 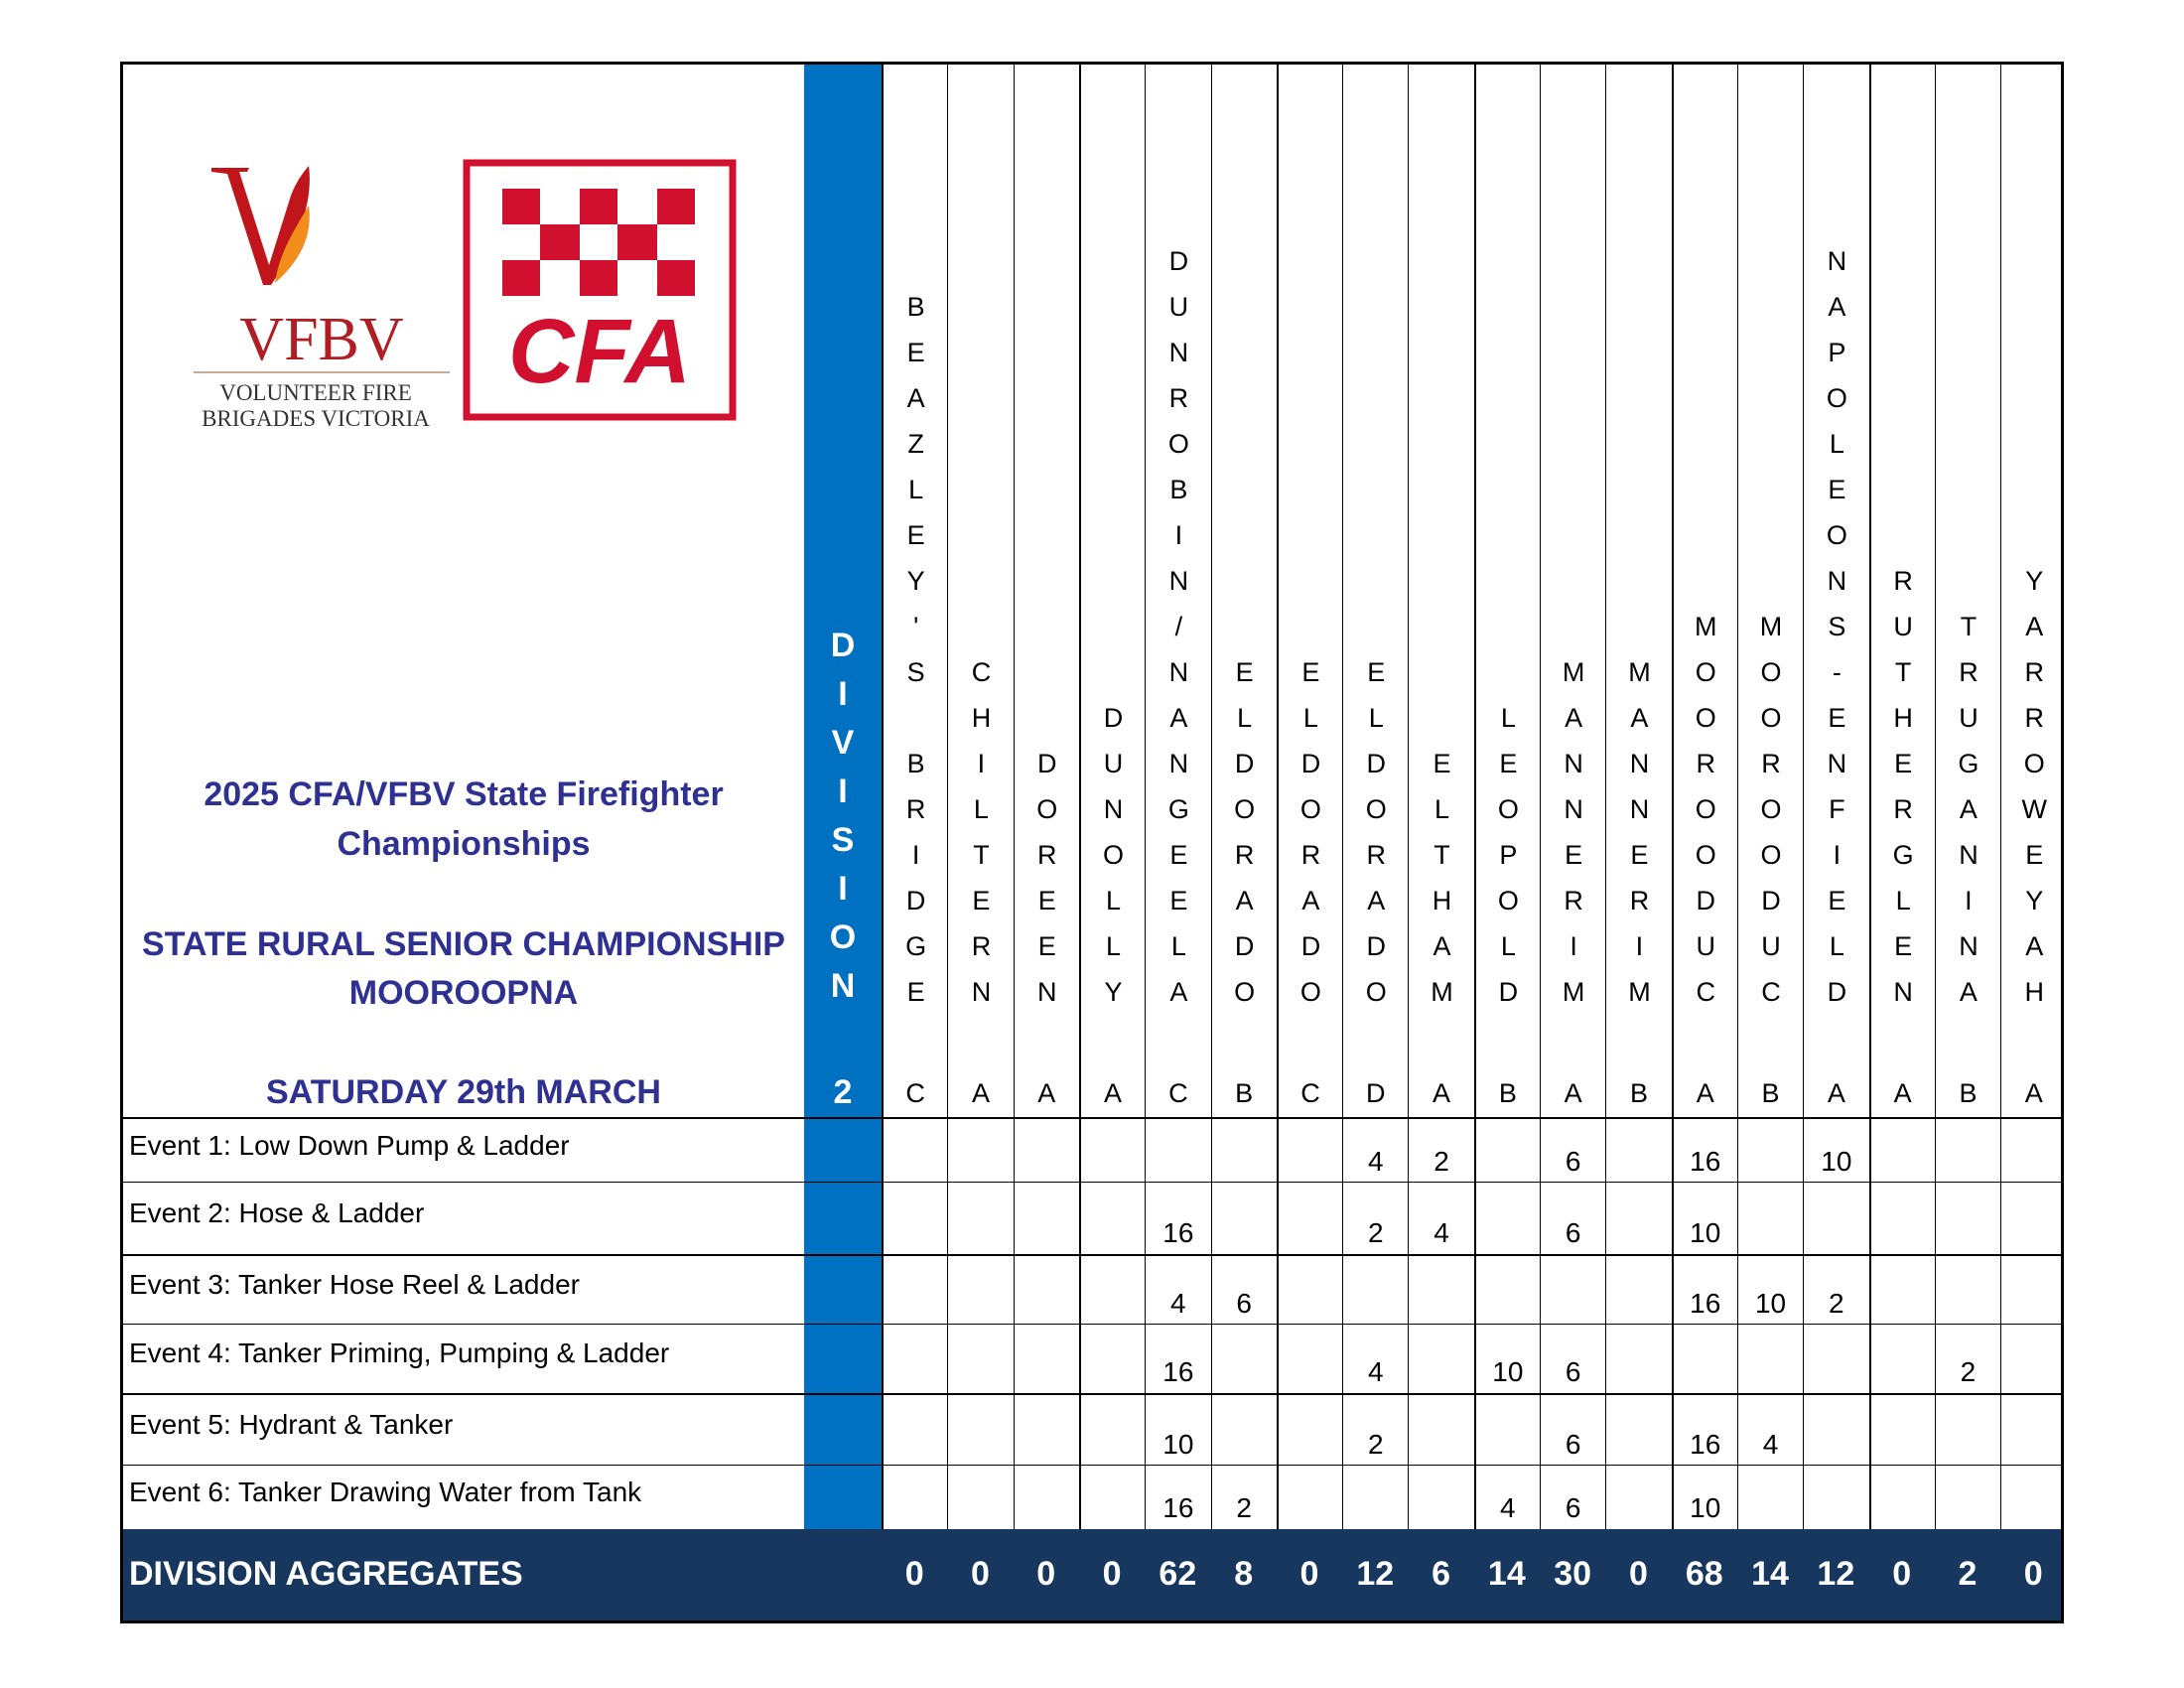 I want to click on team-header: ELDORADO D, so click(x=1375, y=591).